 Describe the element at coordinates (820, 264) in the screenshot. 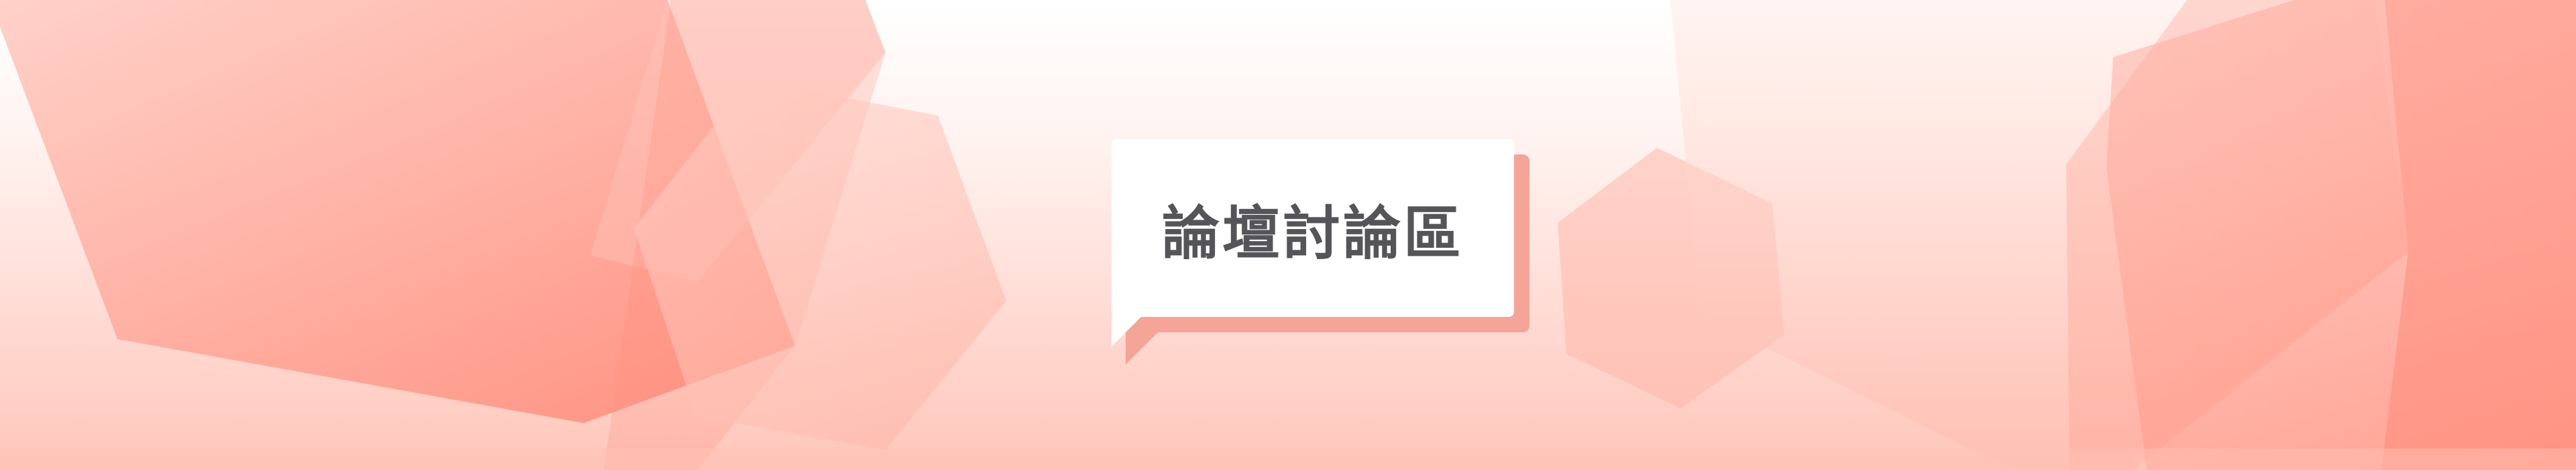

I see `hexagon-shape-left-mid` at that location.